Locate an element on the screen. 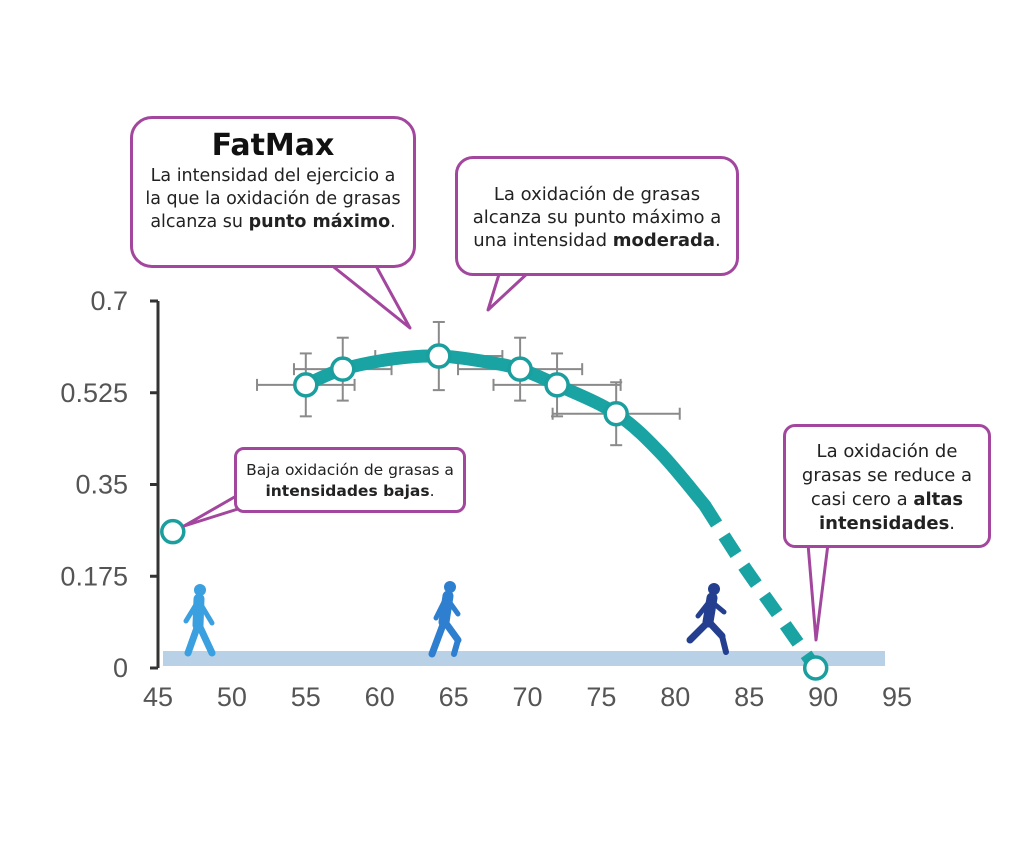  x-tick-label: 50 is located at coordinates (232, 697).